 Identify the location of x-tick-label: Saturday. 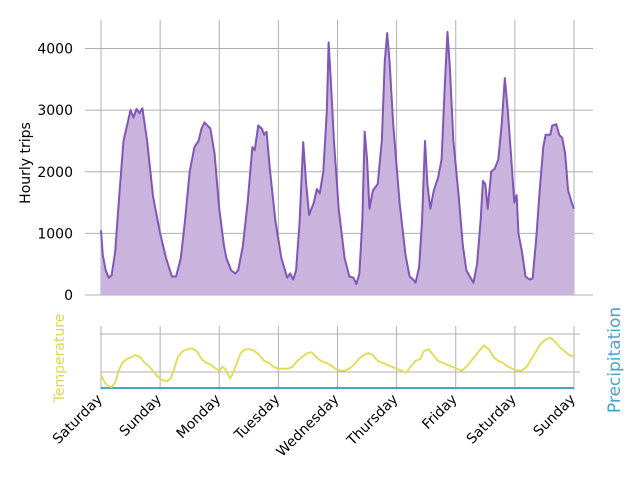
(492, 420).